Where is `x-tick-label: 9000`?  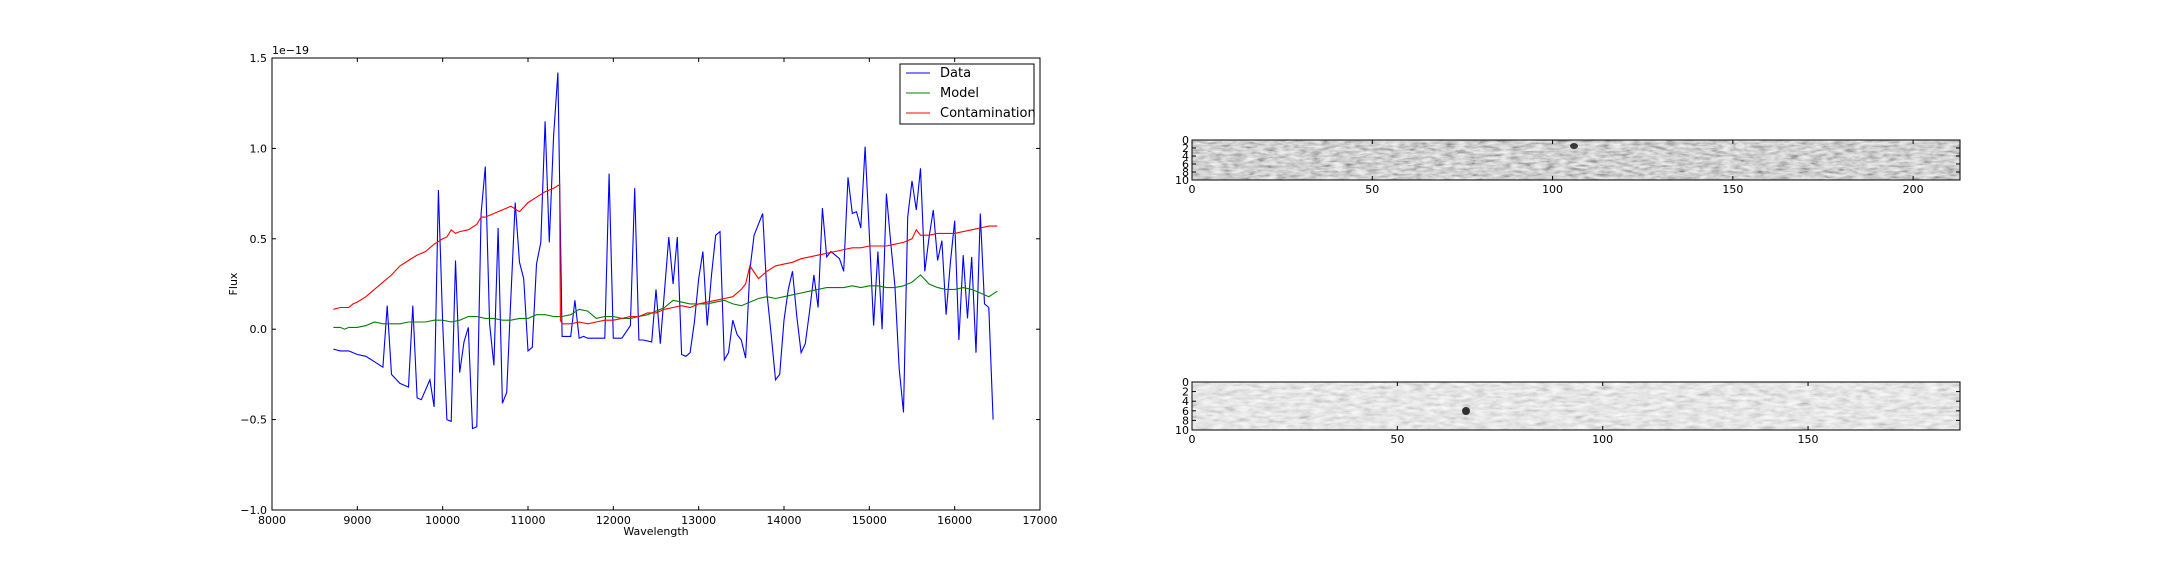
x-tick-label: 9000 is located at coordinates (357, 520).